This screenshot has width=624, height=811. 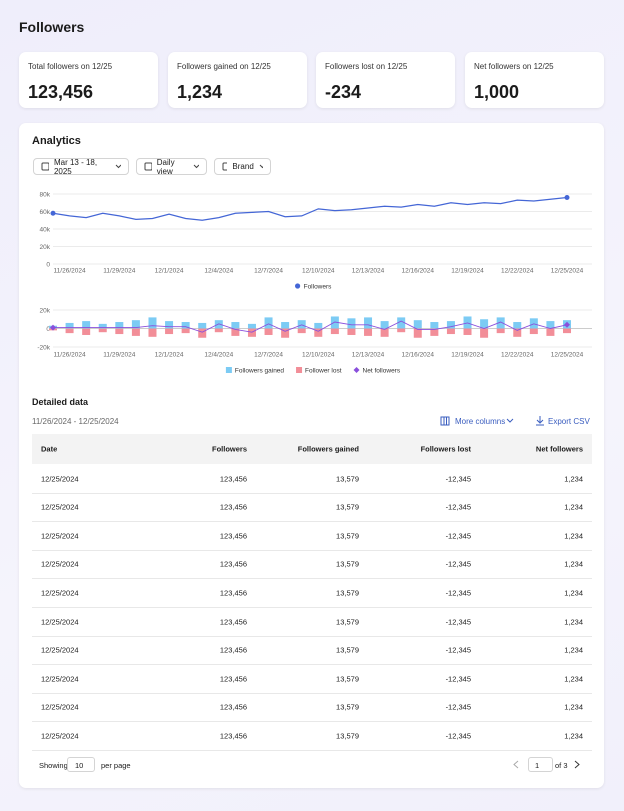 What do you see at coordinates (43, 348) in the screenshot?
I see `y-tick-label: -20k` at bounding box center [43, 348].